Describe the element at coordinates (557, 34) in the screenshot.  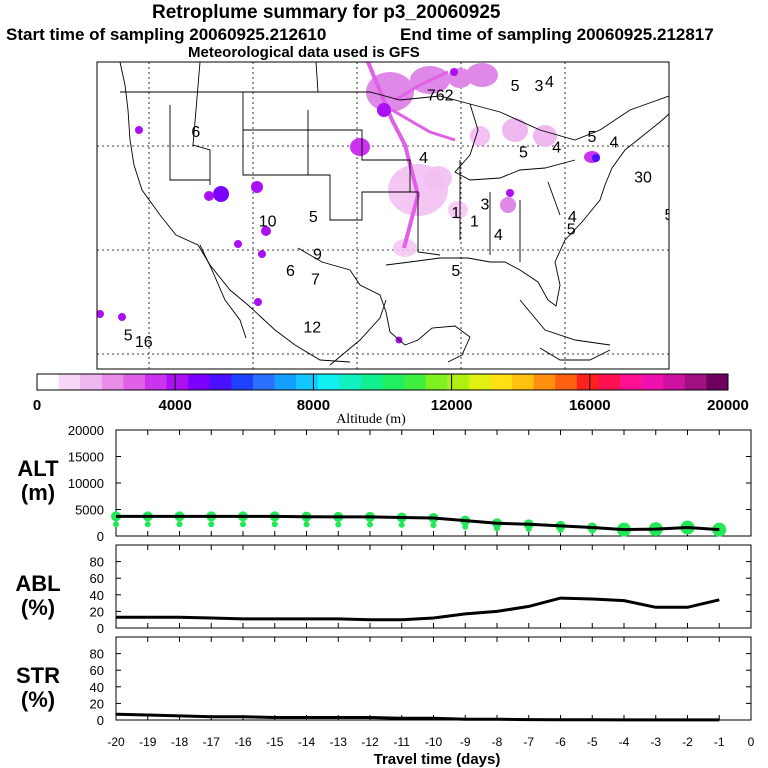
I see `end-time-label: End time of sampling 20060925.212817` at that location.